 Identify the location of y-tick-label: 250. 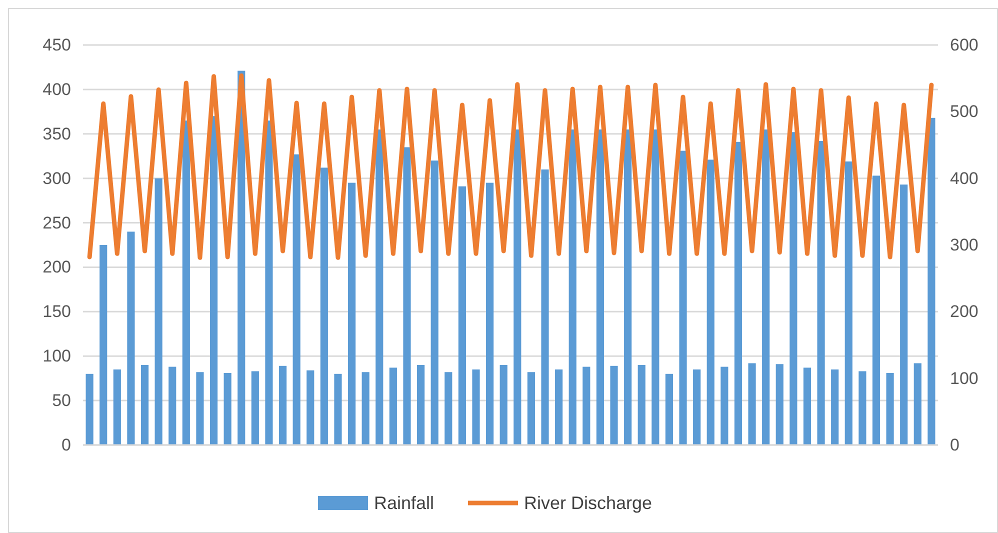
(56, 222).